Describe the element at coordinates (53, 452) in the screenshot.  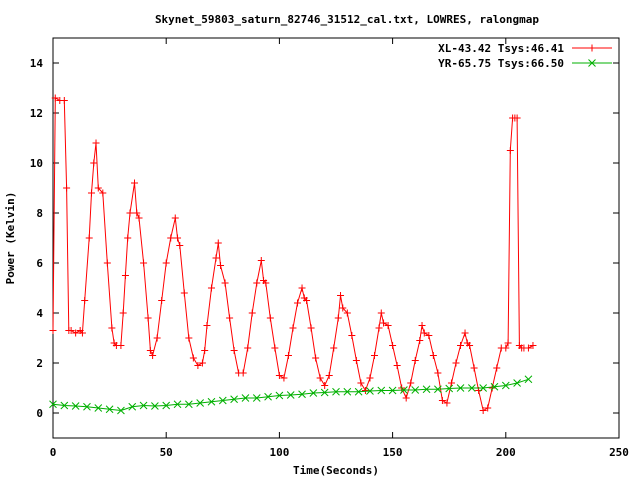
I see `x-tick-label-0: 0` at that location.